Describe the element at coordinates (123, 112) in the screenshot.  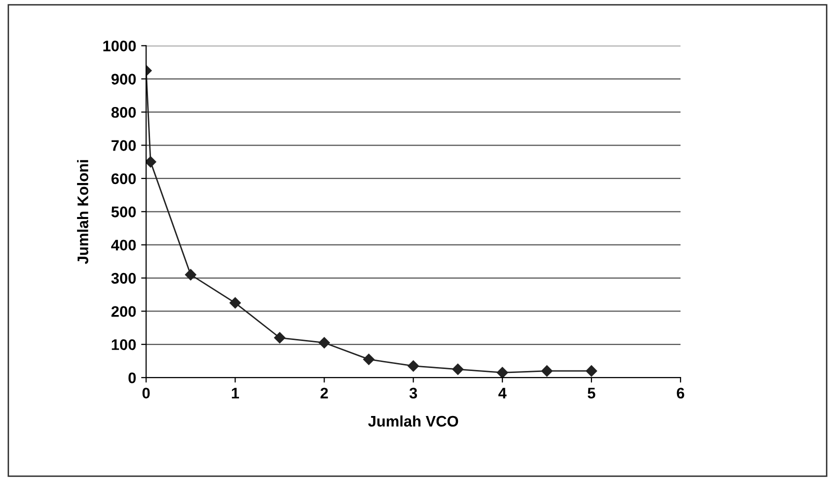
I see `y-tick-label: 800` at that location.